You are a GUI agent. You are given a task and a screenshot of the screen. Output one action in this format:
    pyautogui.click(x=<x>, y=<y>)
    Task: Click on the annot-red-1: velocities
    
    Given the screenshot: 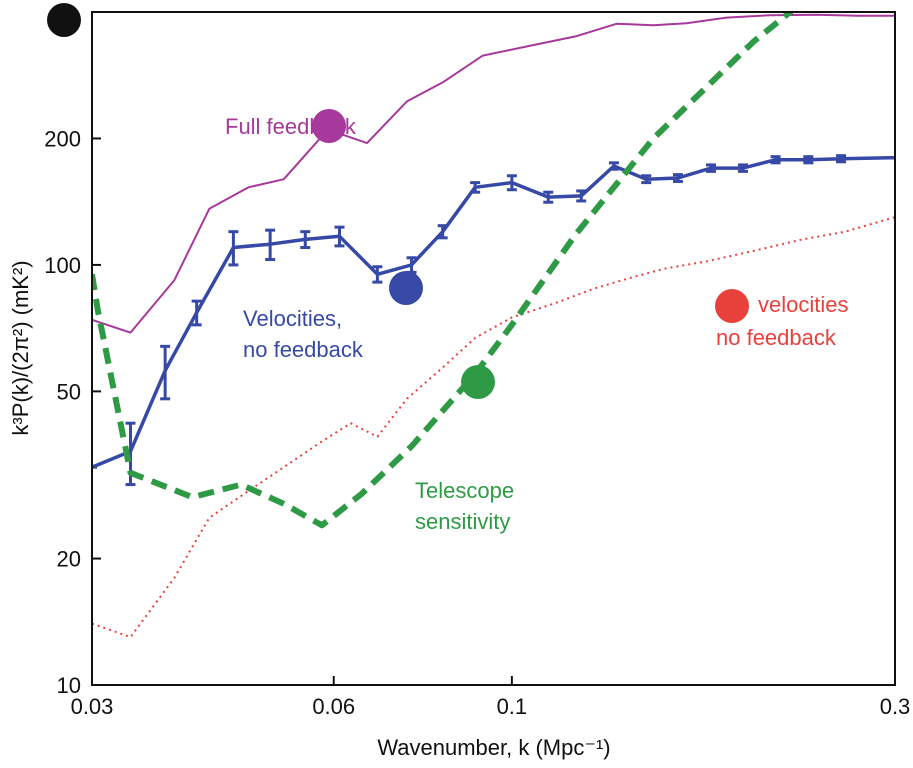 What is the action you would take?
    pyautogui.click(x=803, y=304)
    